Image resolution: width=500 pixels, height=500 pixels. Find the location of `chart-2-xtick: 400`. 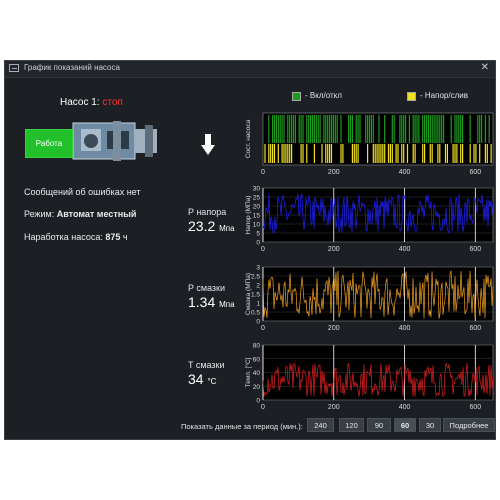

chart-2-xtick: 400 is located at coordinates (405, 328).